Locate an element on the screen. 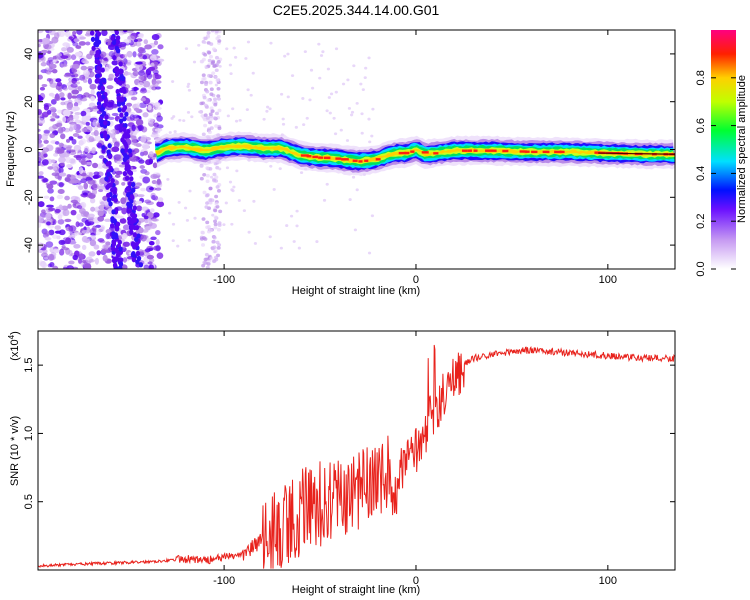  snr-ytick-label: 0.5 is located at coordinates (29, 501).